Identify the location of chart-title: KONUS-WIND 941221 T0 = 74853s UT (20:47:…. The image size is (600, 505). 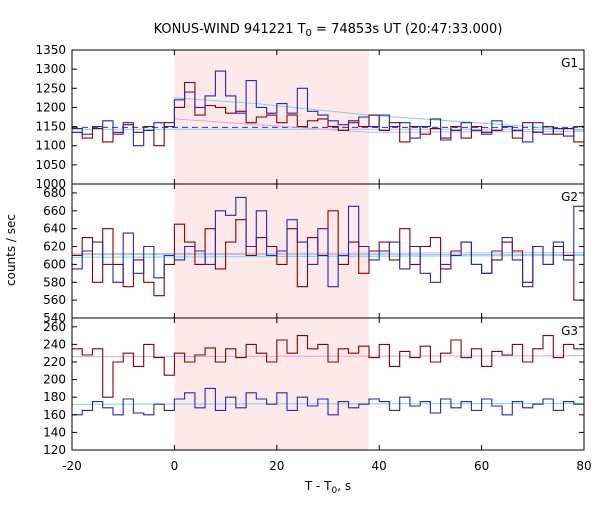
(328, 30).